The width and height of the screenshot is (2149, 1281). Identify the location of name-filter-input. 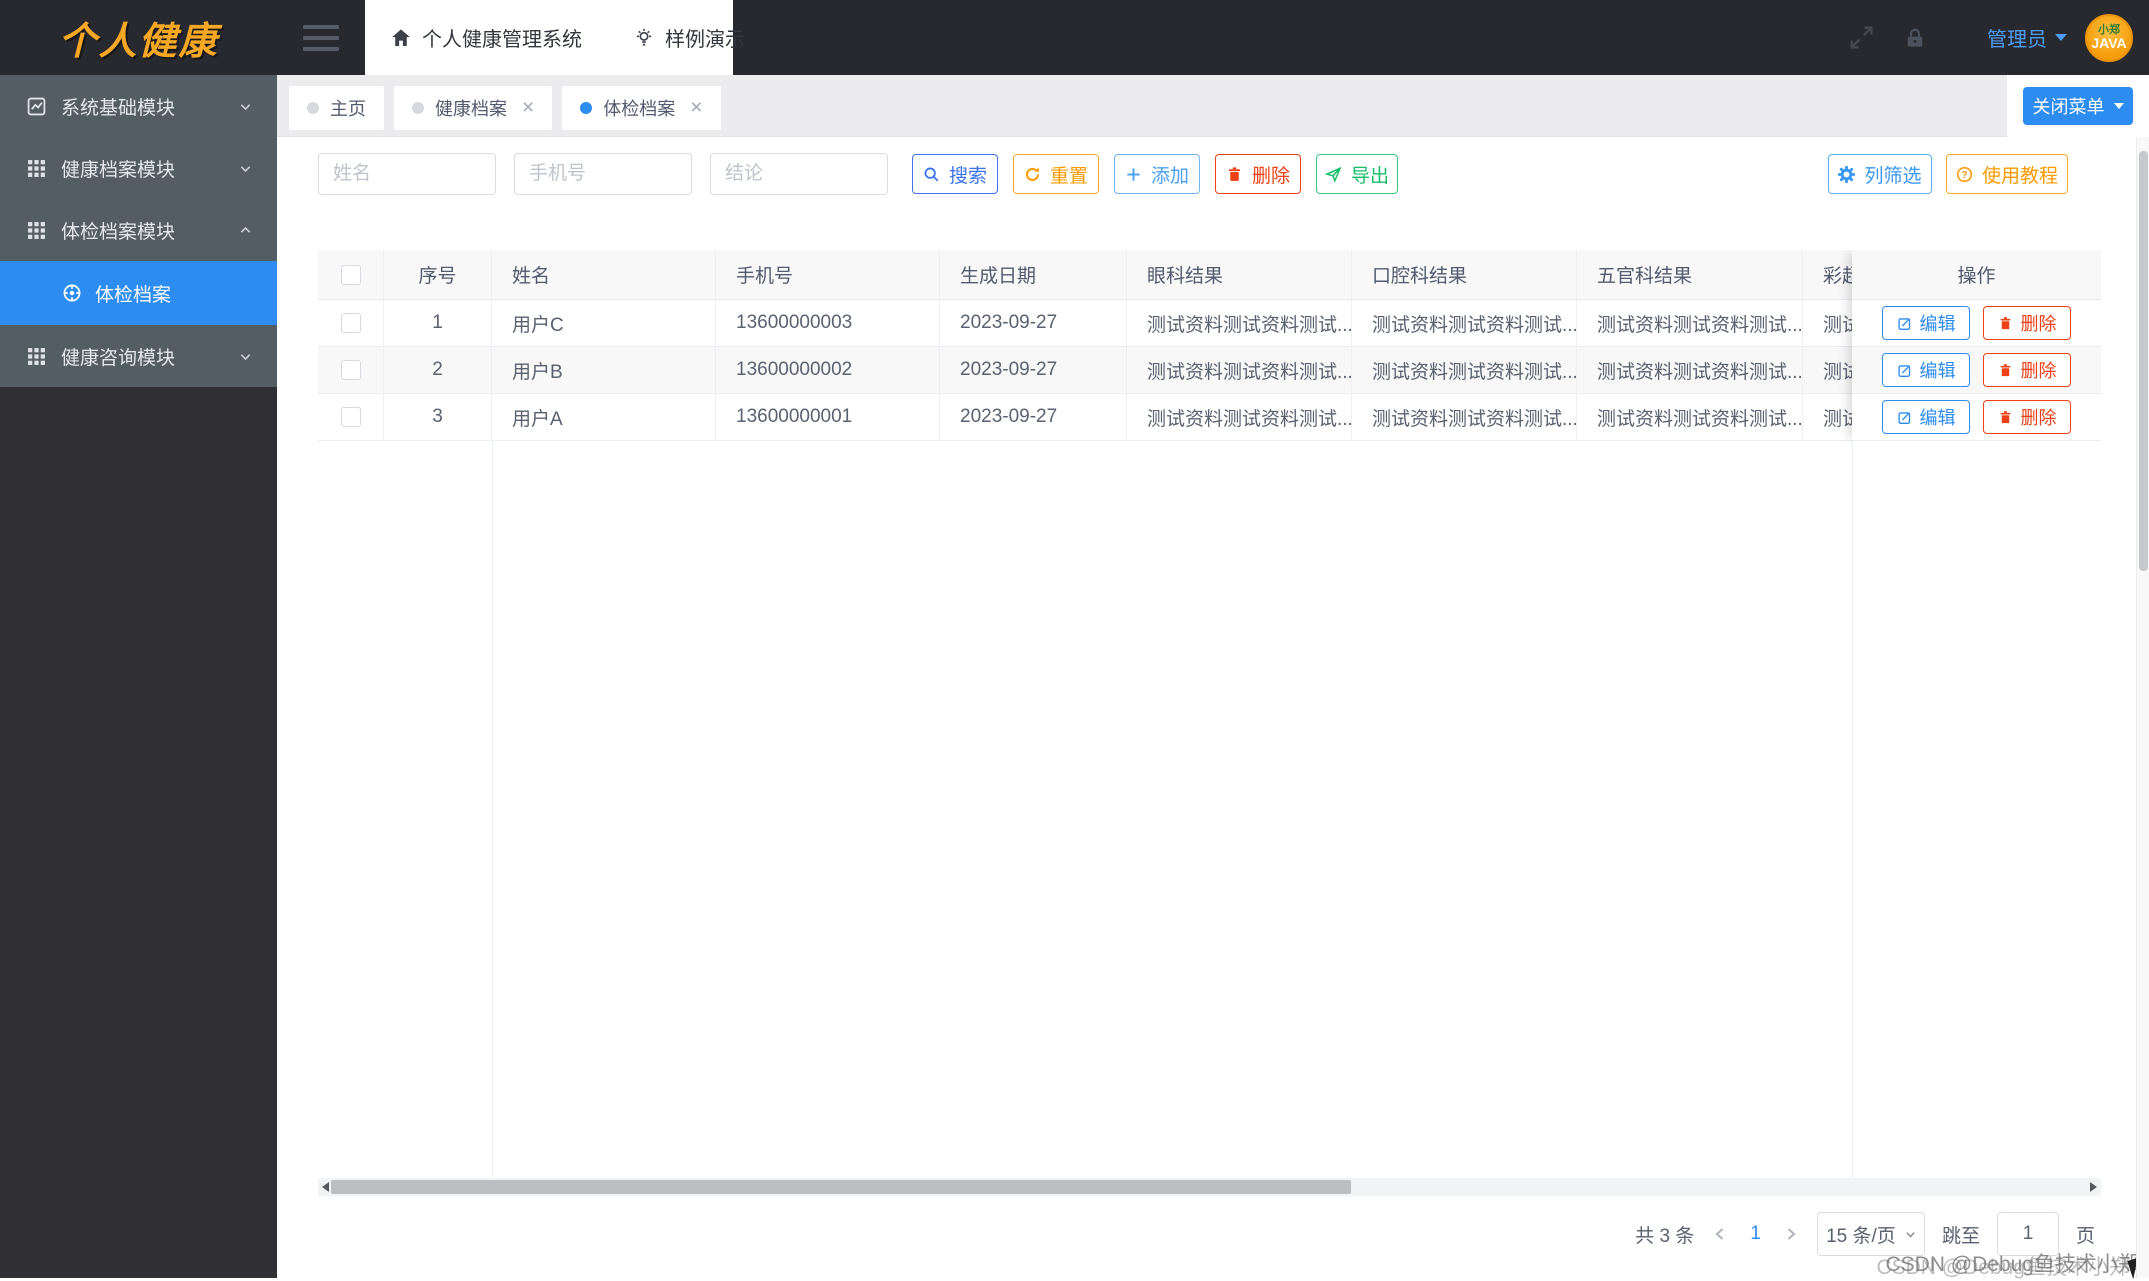
(407, 174).